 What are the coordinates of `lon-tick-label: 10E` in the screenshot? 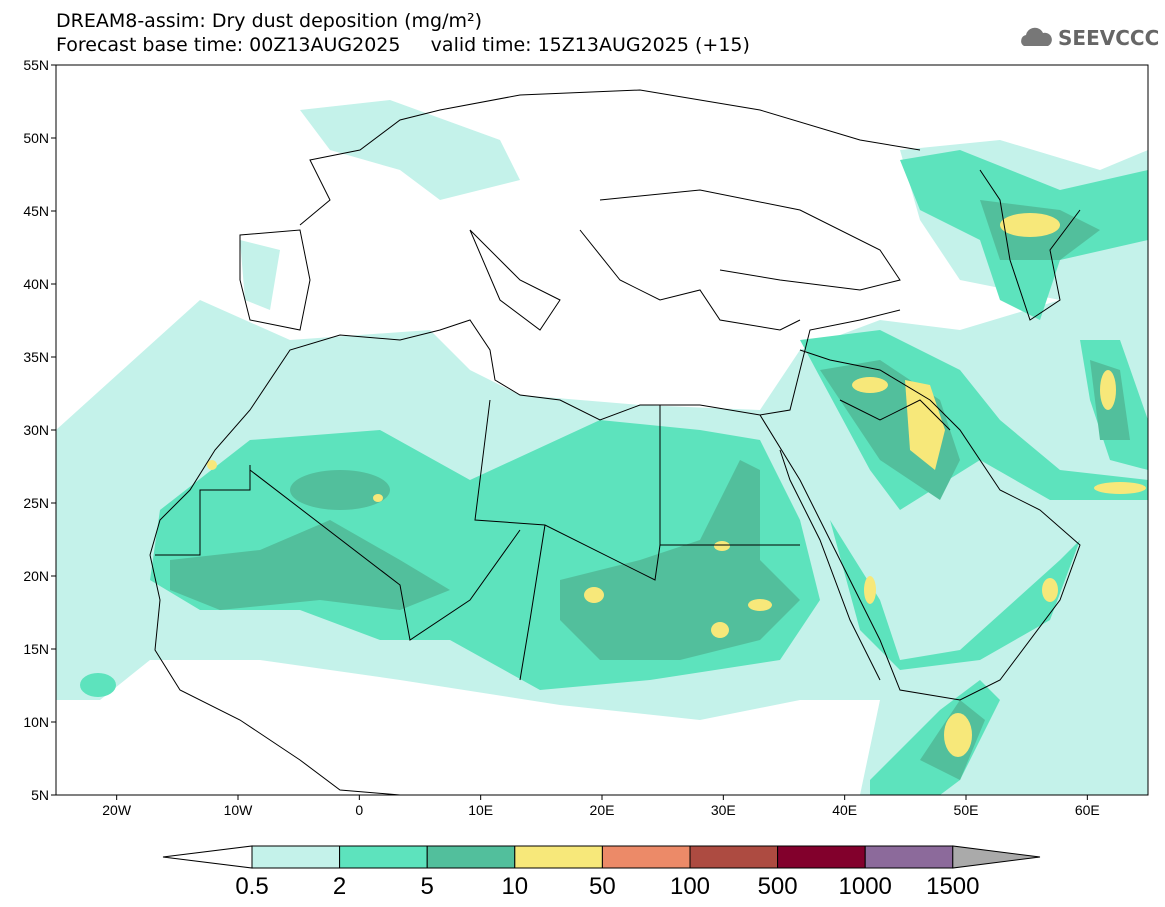 It's located at (480, 810).